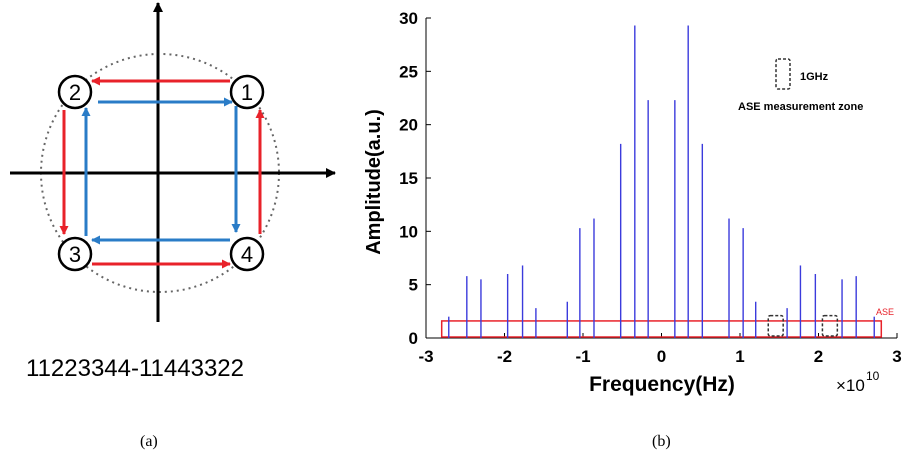 Image resolution: width=905 pixels, height=456 pixels. Describe the element at coordinates (408, 178) in the screenshot. I see `y-tick-label: 15` at that location.